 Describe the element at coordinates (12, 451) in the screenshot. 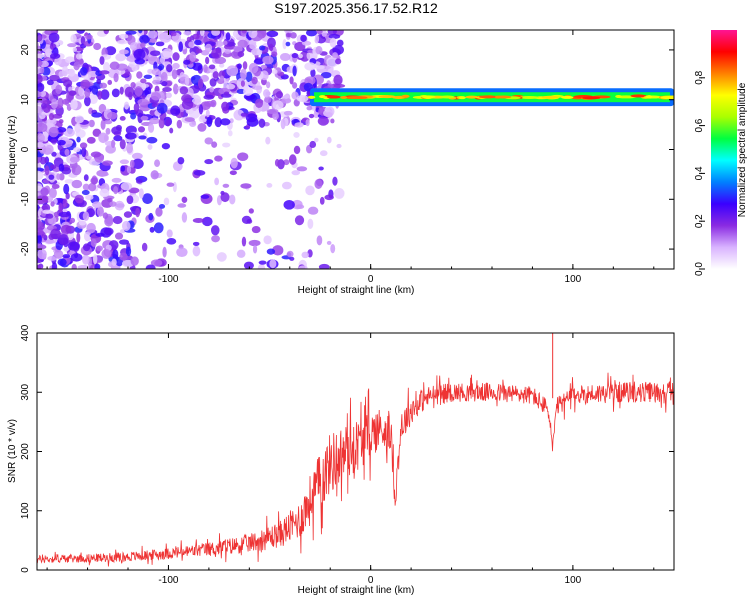

I see `snr-ylabel: SNR (10 * v/v)` at that location.